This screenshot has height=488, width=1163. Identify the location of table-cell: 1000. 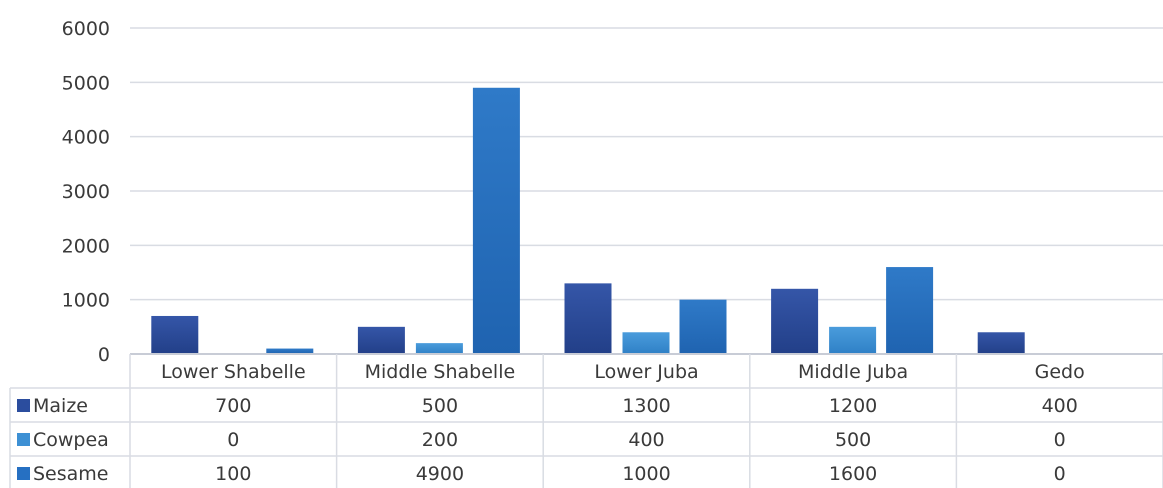
(646, 474).